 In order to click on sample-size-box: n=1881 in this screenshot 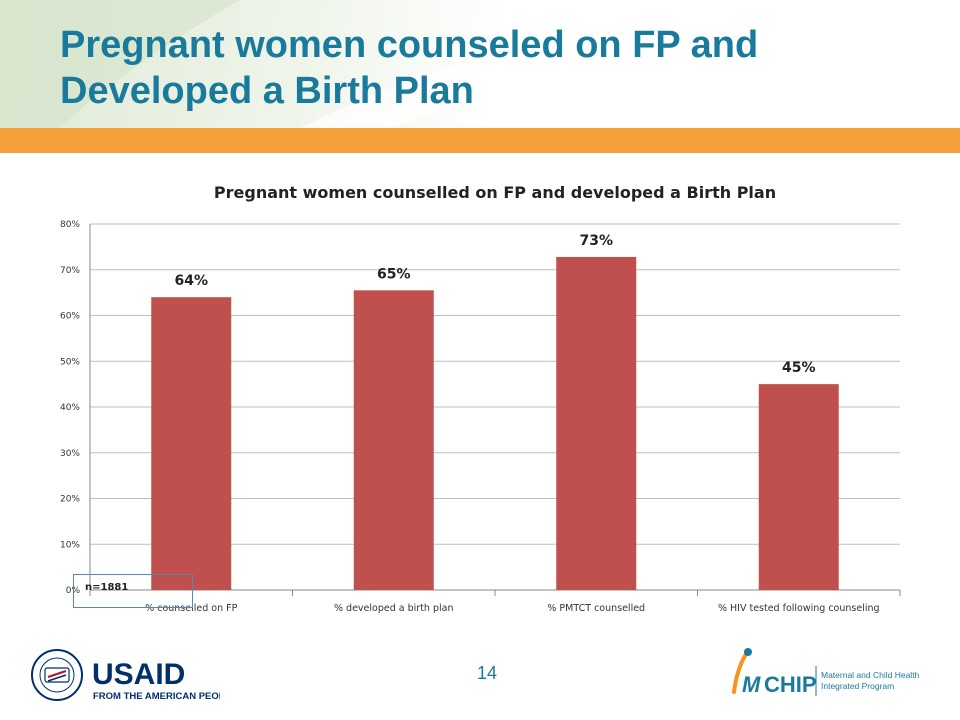, I will do `click(133, 591)`.